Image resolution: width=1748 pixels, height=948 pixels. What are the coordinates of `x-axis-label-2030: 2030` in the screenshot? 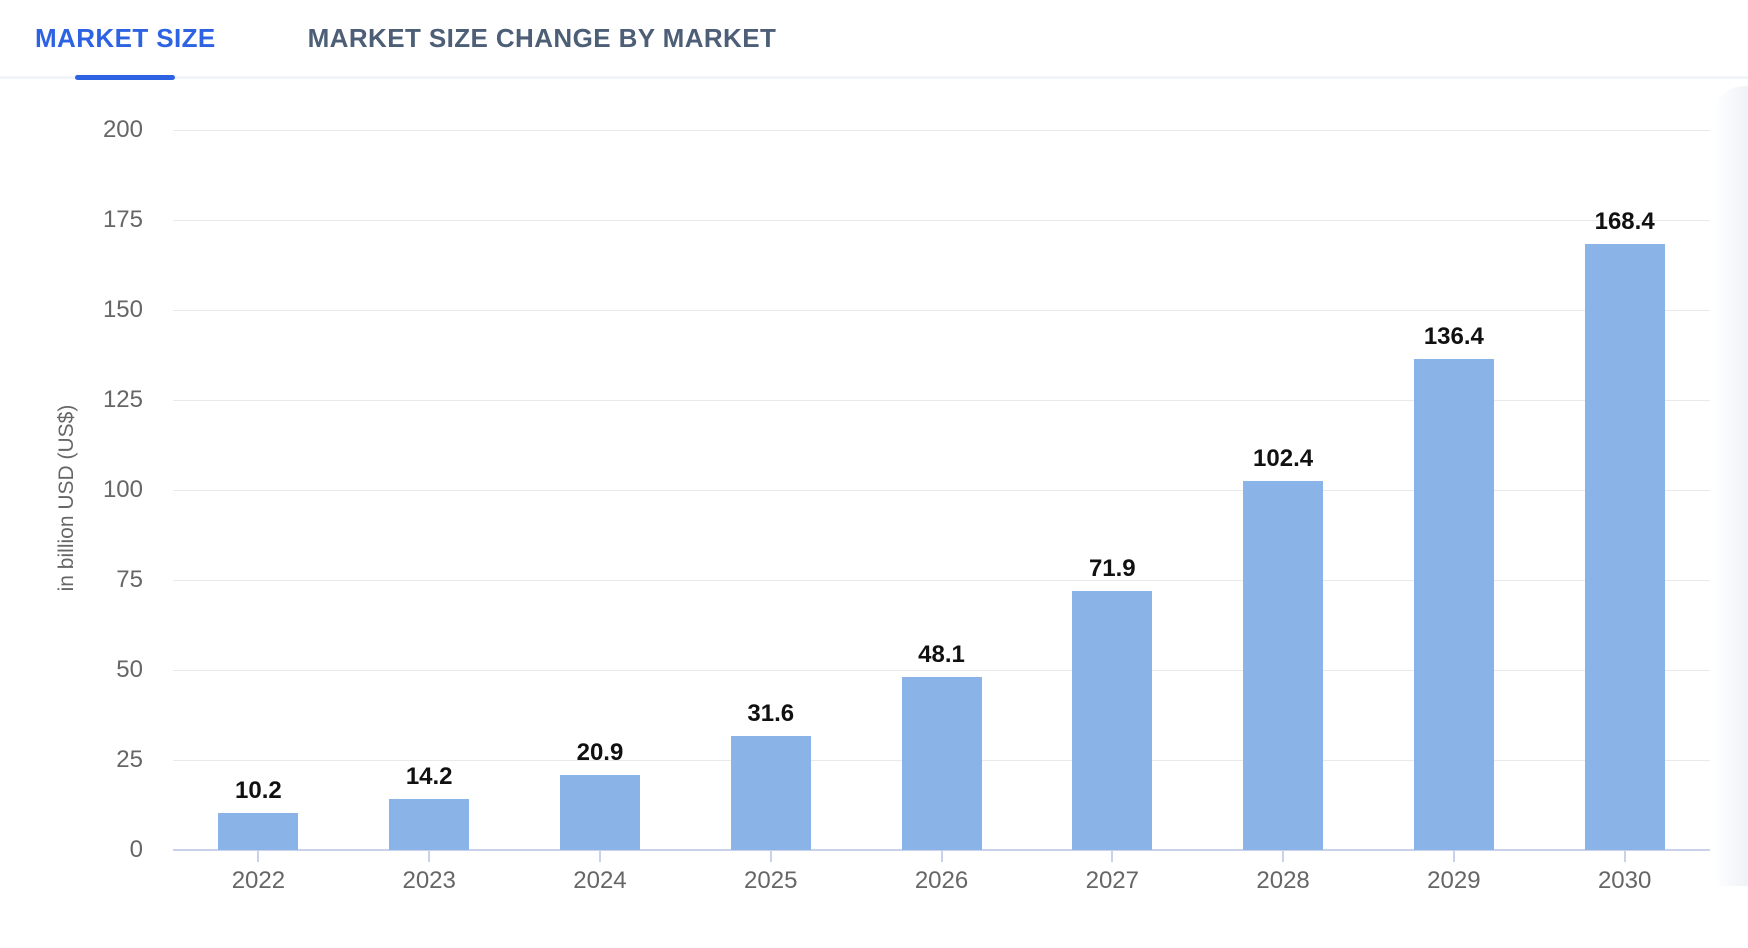 It's located at (1624, 880).